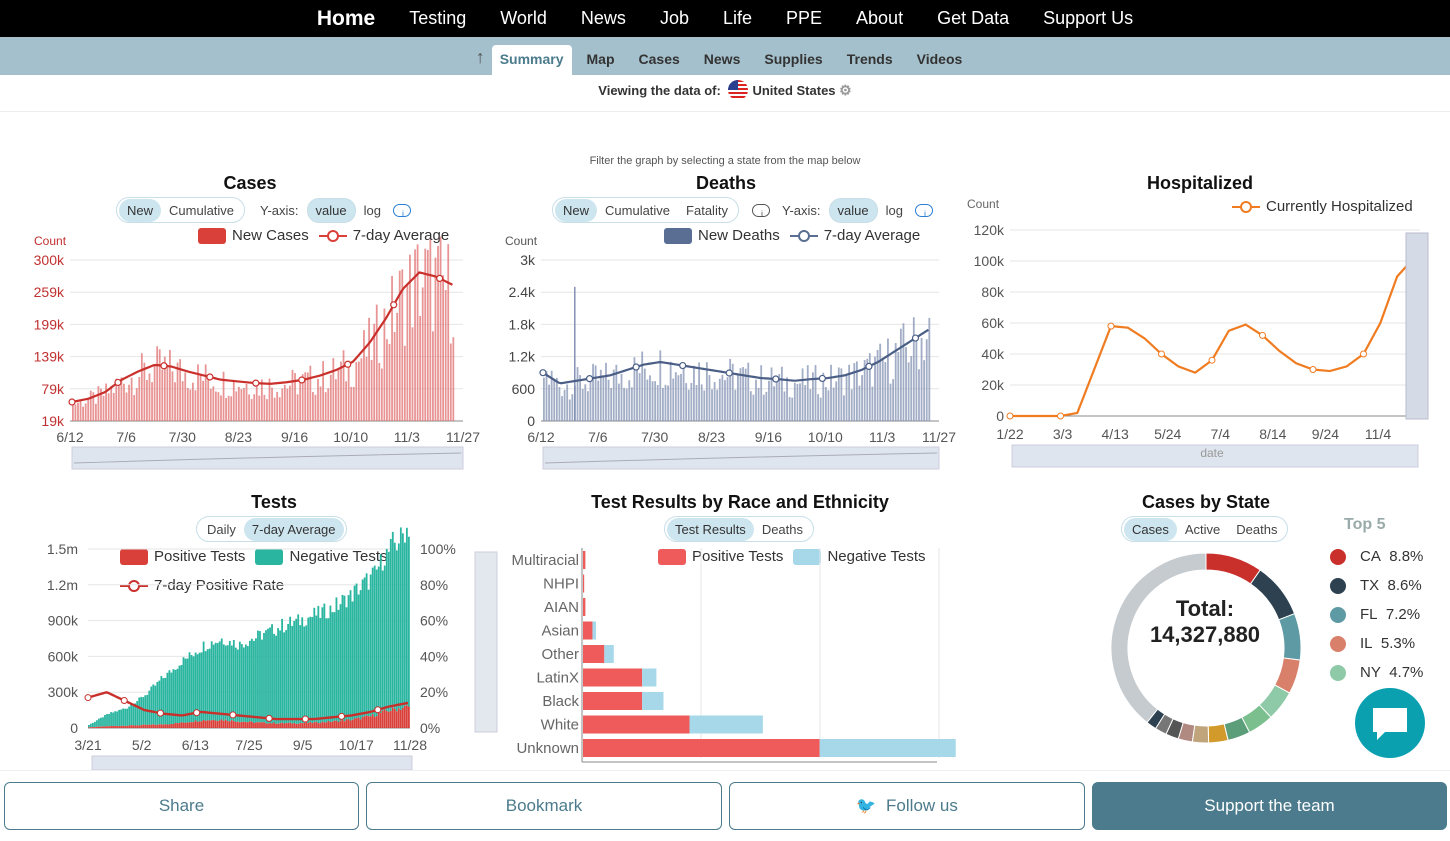 Image resolution: width=1450 pixels, height=841 pixels. What do you see at coordinates (939, 59) in the screenshot?
I see `tab-videos: Videos` at bounding box center [939, 59].